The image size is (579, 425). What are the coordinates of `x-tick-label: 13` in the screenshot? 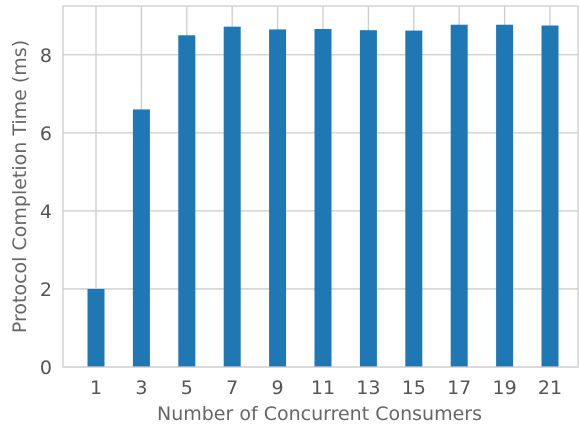 It's located at (368, 388).